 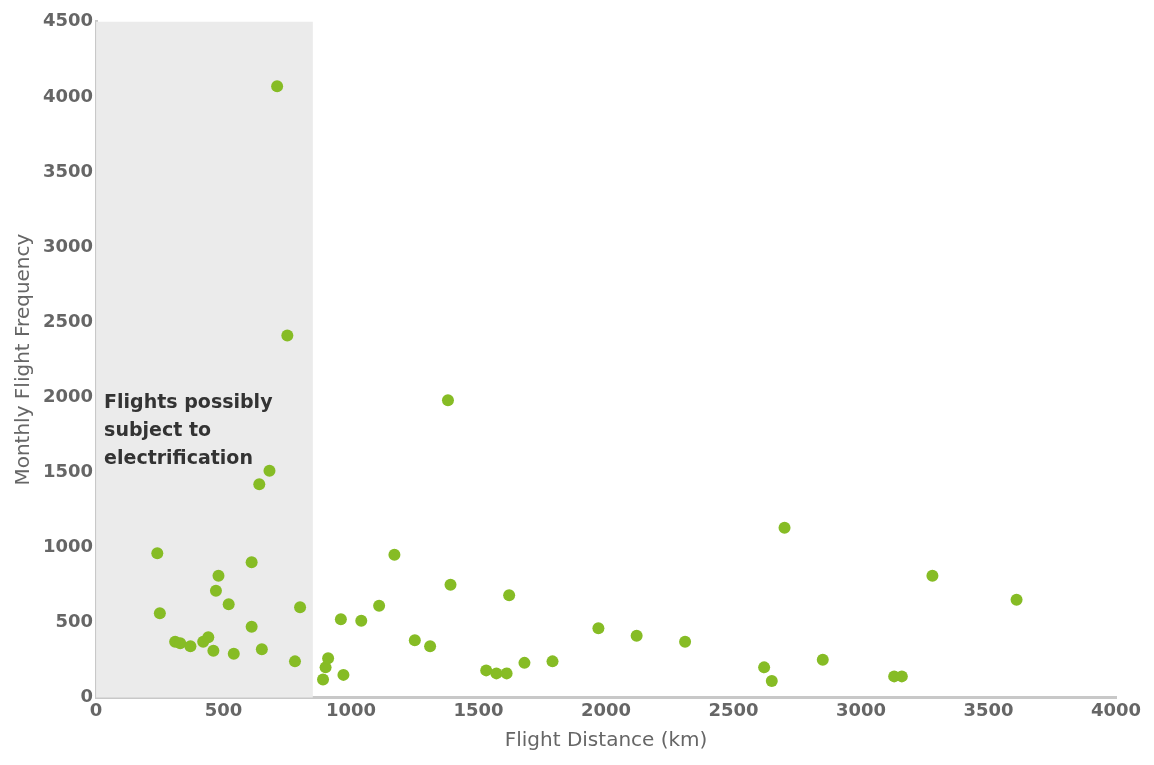 I want to click on x-axis-title: Flight Distance (km), so click(x=606, y=739).